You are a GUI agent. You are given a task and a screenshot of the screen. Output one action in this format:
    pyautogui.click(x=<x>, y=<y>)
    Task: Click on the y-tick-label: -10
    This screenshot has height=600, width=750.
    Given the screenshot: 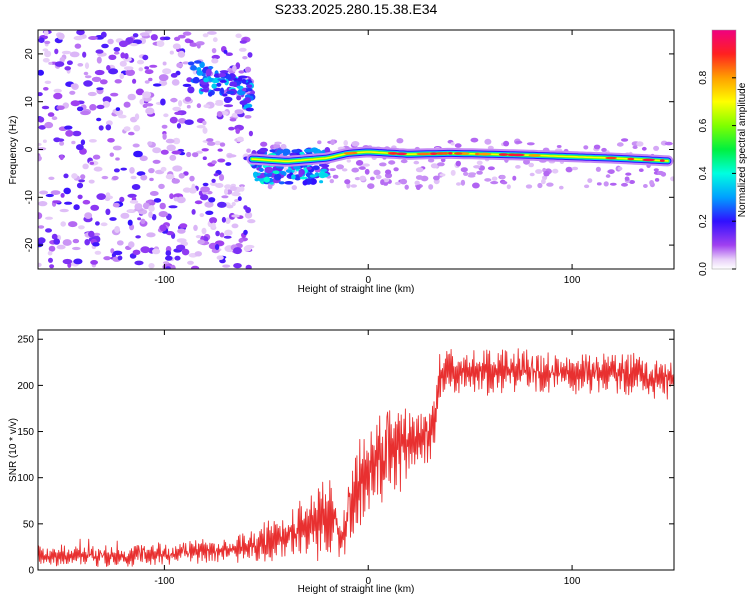 What is the action you would take?
    pyautogui.click(x=29, y=197)
    